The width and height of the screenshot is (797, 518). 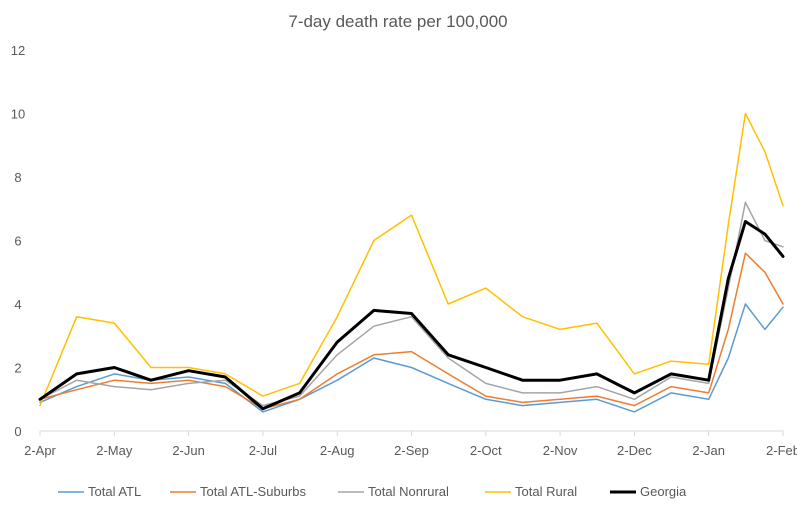 I want to click on x-tick-label: 2-Jan, so click(x=708, y=450).